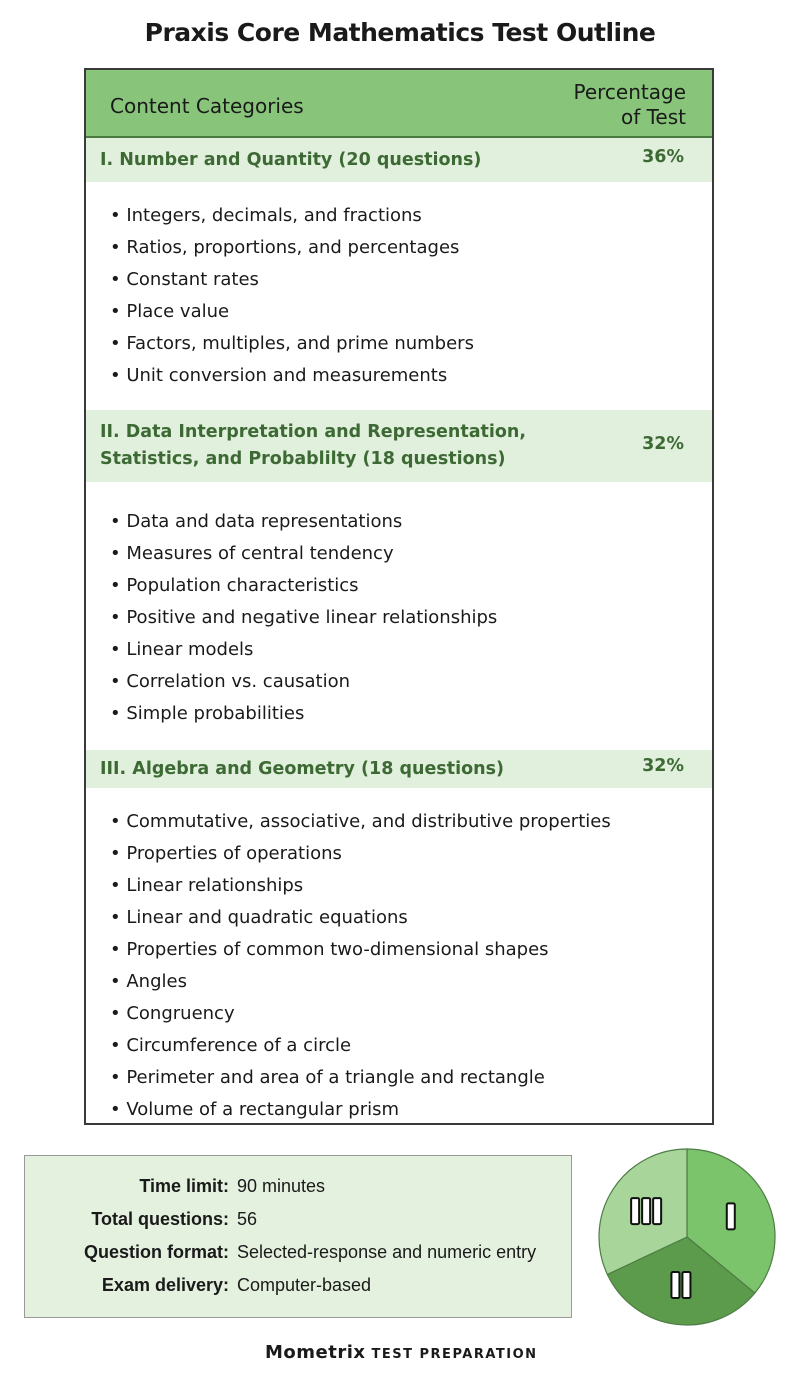  I want to click on info-value: Selected-response and numeric entry, so click(387, 1252).